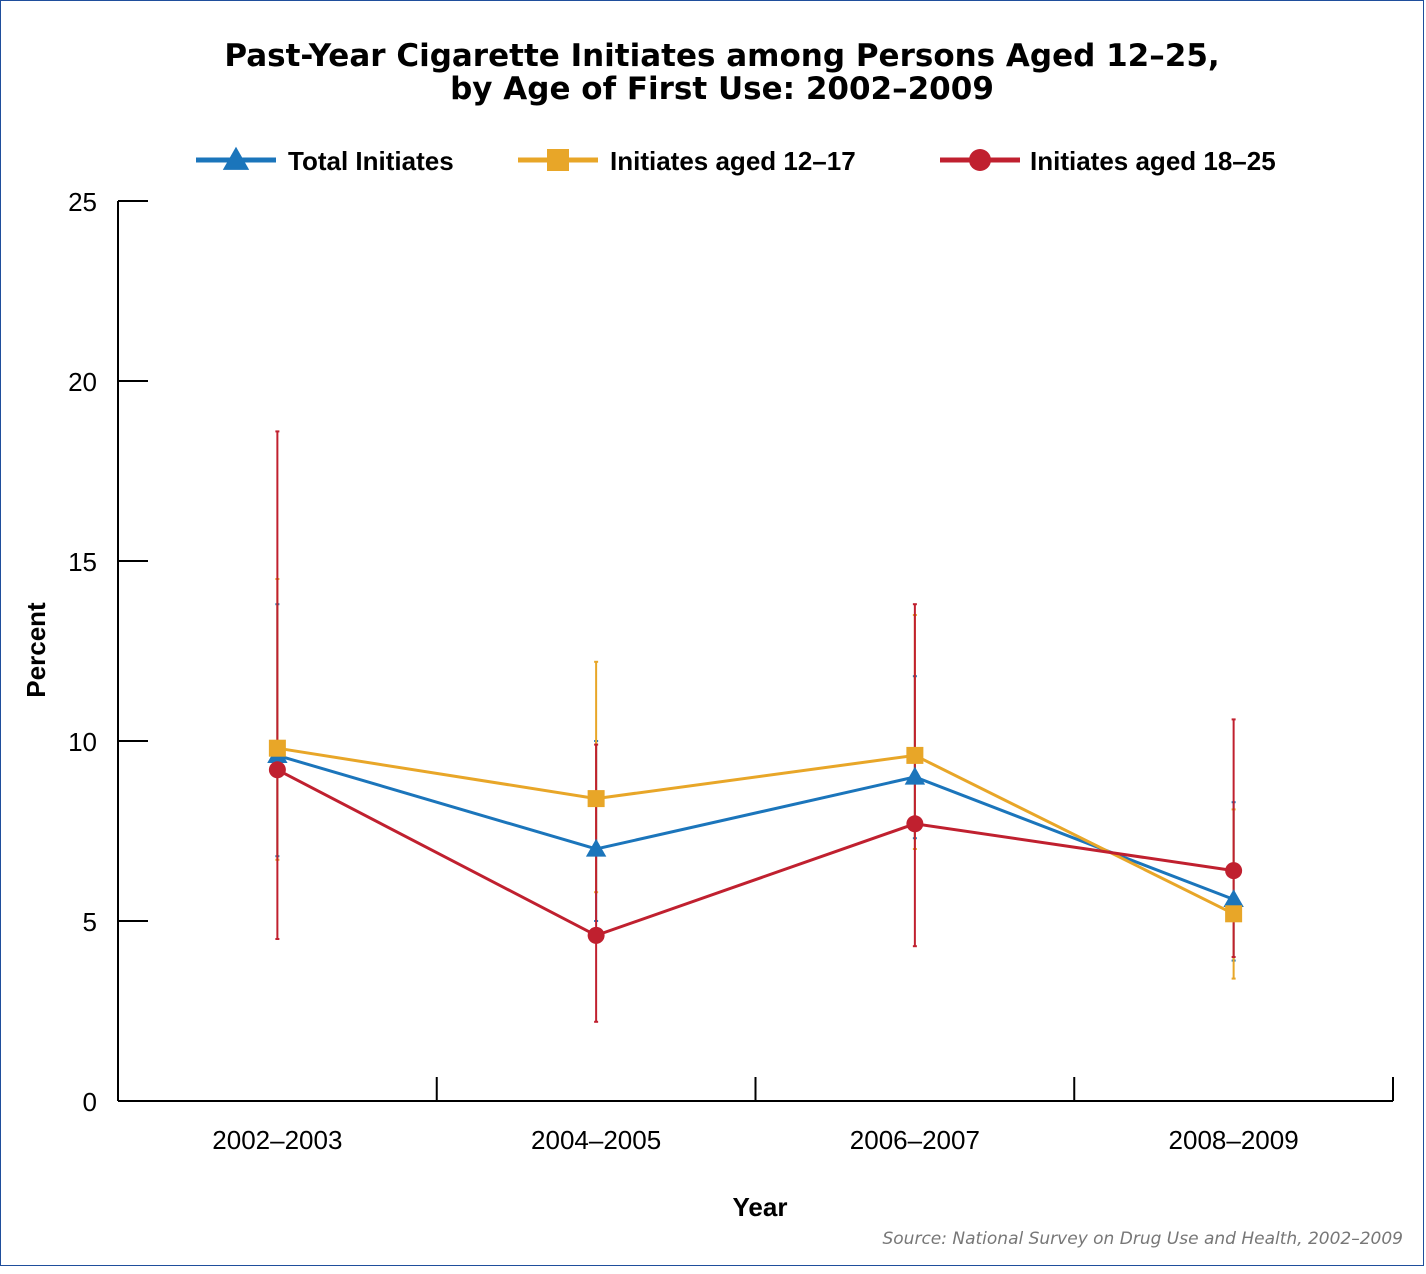 This screenshot has height=1274, width=1426. What do you see at coordinates (760, 1207) in the screenshot?
I see `x-axis-title: Year` at bounding box center [760, 1207].